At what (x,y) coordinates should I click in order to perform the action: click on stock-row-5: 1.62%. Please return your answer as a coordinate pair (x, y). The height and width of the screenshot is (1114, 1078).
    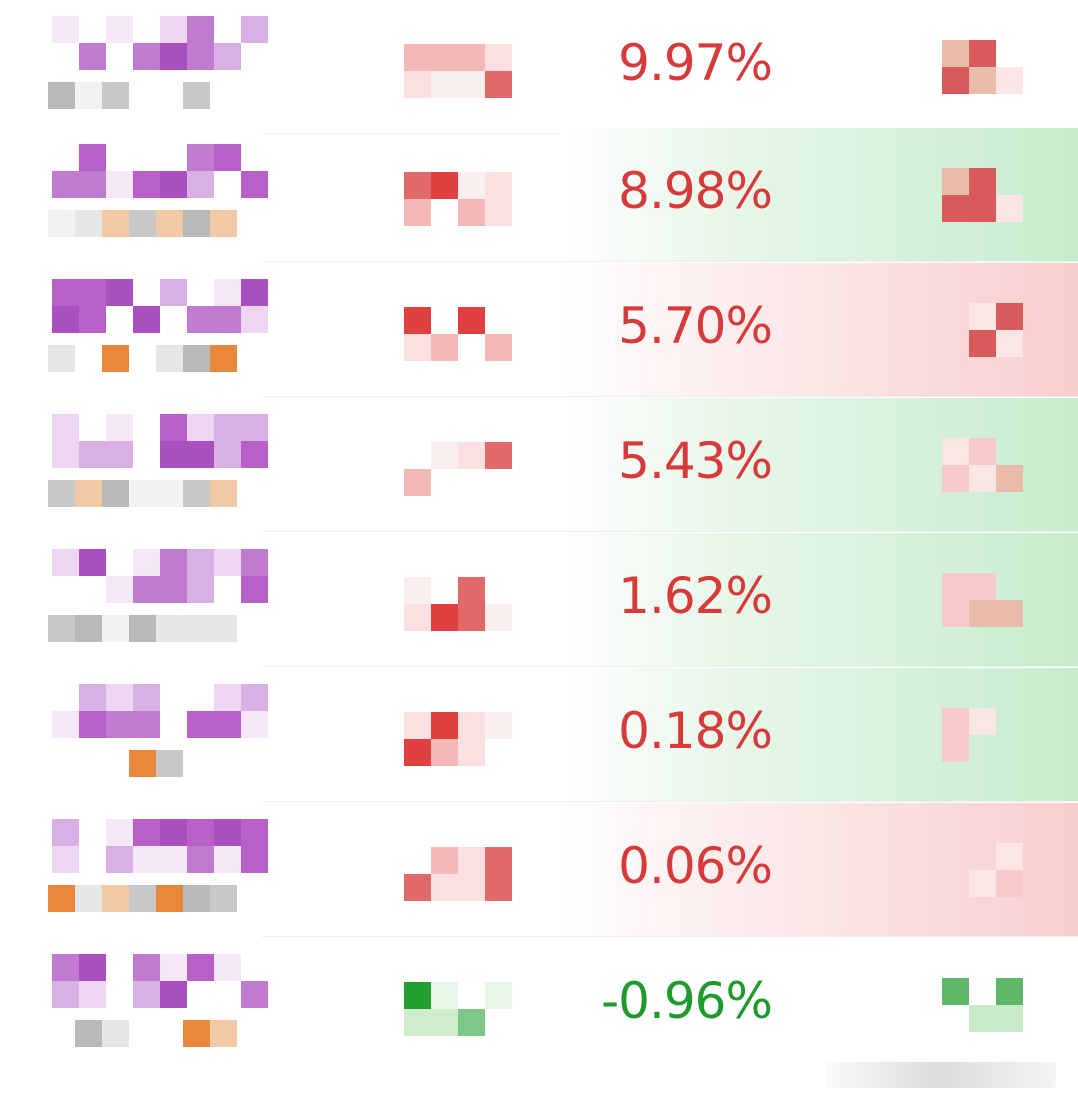
    Looking at the image, I should click on (539, 600).